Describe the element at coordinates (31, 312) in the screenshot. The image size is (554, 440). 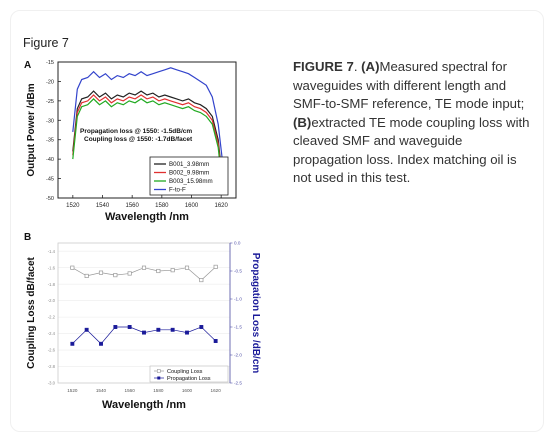
I see `panel-b-left-axis-label: Coupling Loss dB/facet` at that location.